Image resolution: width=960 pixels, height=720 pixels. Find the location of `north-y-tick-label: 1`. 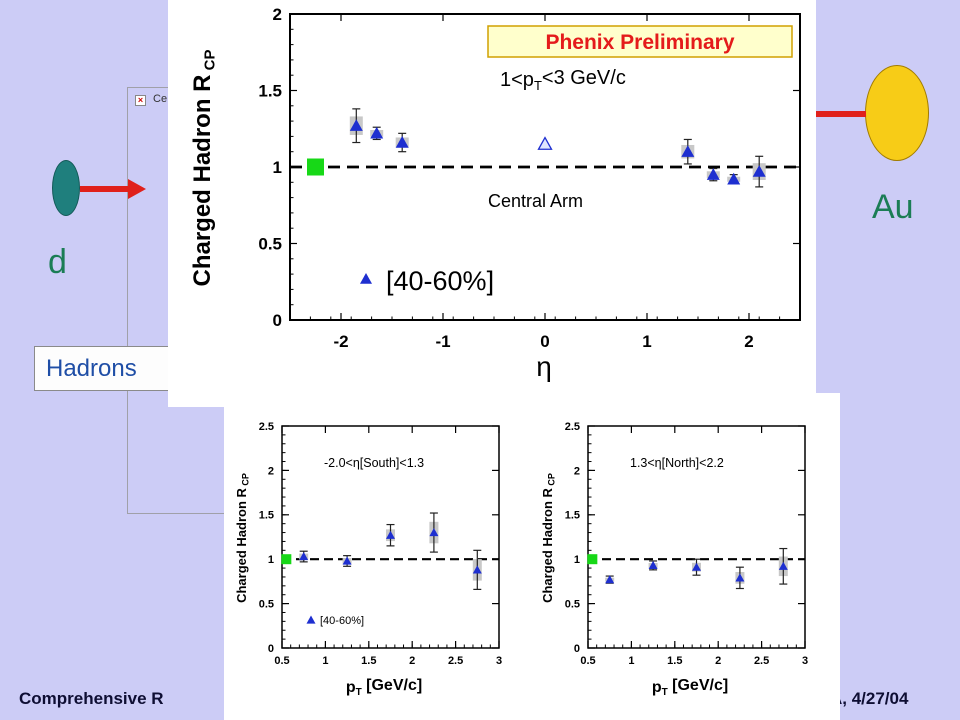

north-y-tick-label: 1 is located at coordinates (577, 560).